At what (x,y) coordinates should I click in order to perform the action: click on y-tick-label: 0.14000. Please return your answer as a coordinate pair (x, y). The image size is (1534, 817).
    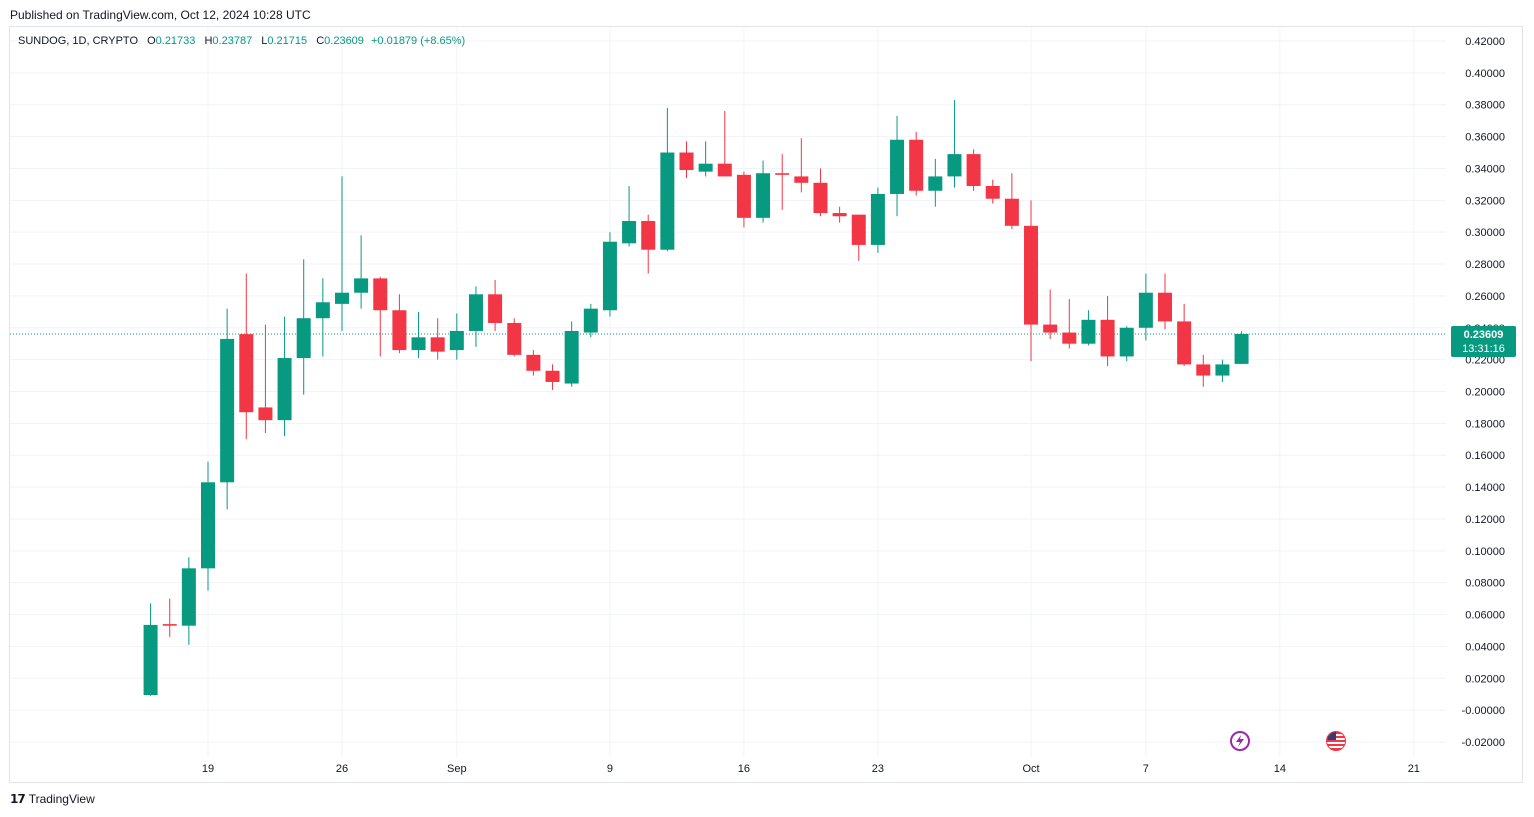
    Looking at the image, I should click on (1485, 488).